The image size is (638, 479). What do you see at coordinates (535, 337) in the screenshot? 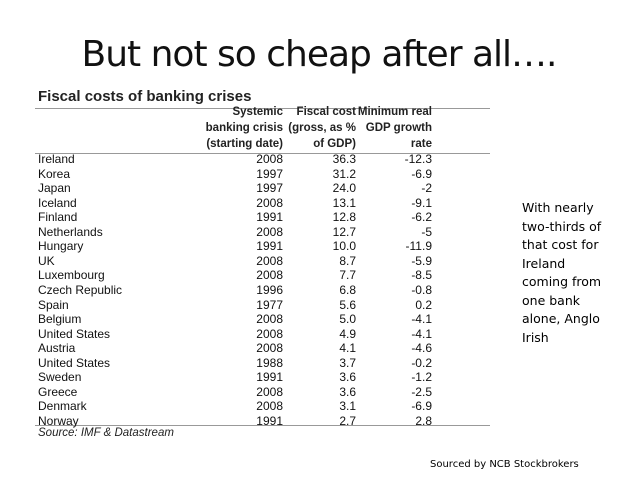
I see `note-line: Irish` at bounding box center [535, 337].